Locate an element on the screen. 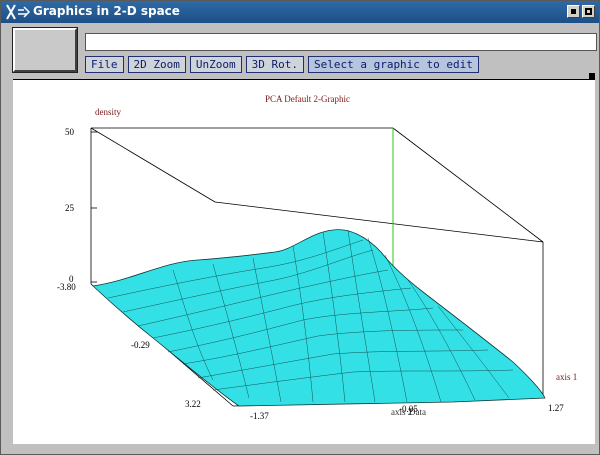  plot-title: PCA Default 2-Graphic is located at coordinates (307, 99).